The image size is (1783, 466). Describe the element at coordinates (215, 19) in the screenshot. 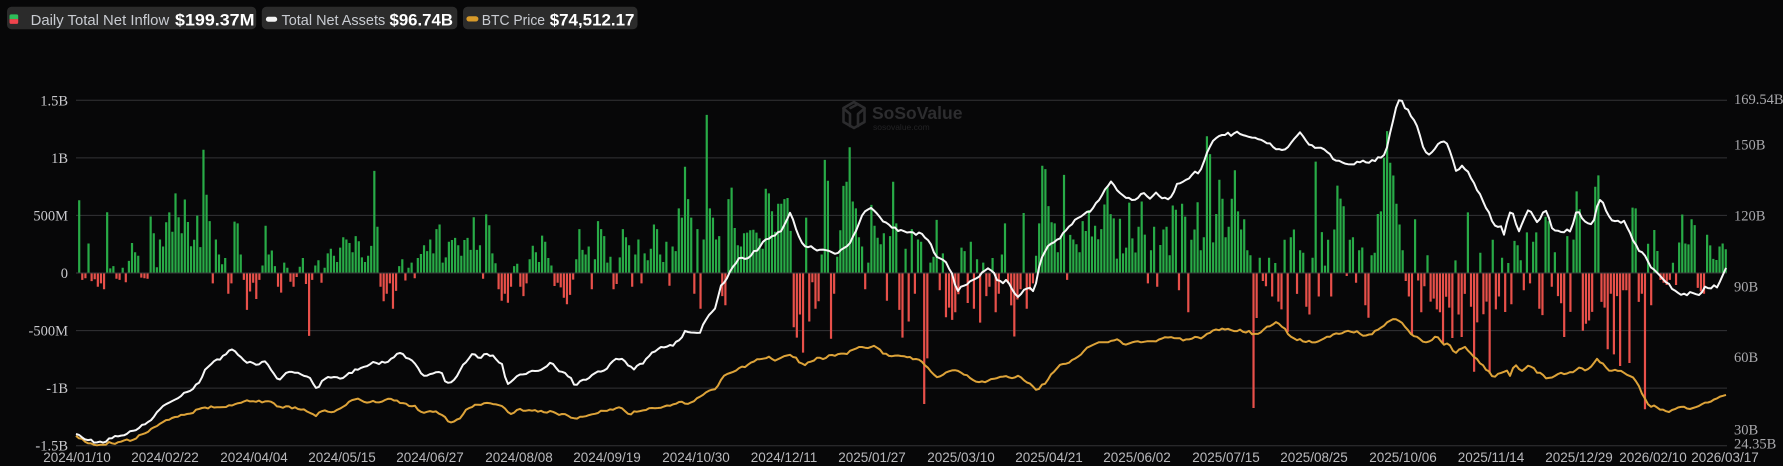

I see `svg-text: $199.37M` at that location.